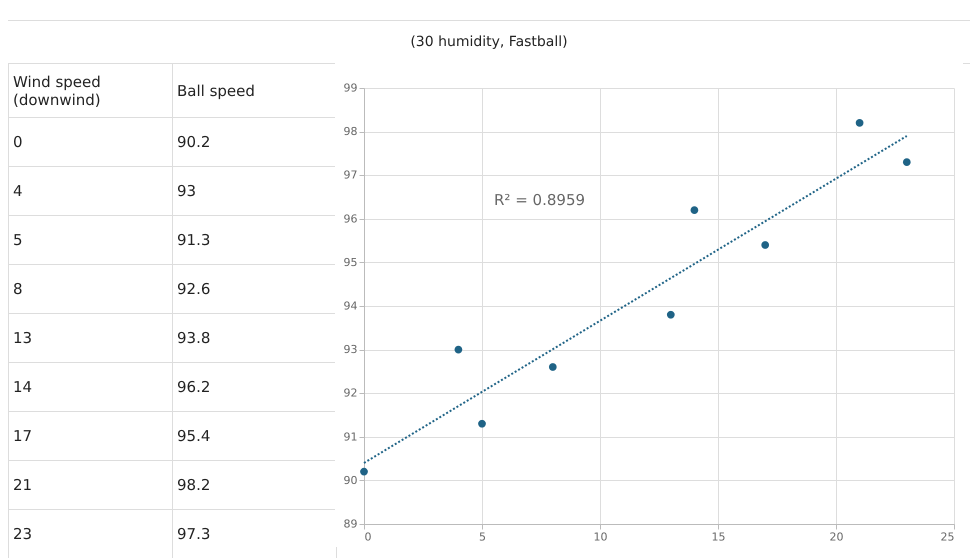 The image size is (972, 558). I want to click on text: 91.3, so click(254, 240).